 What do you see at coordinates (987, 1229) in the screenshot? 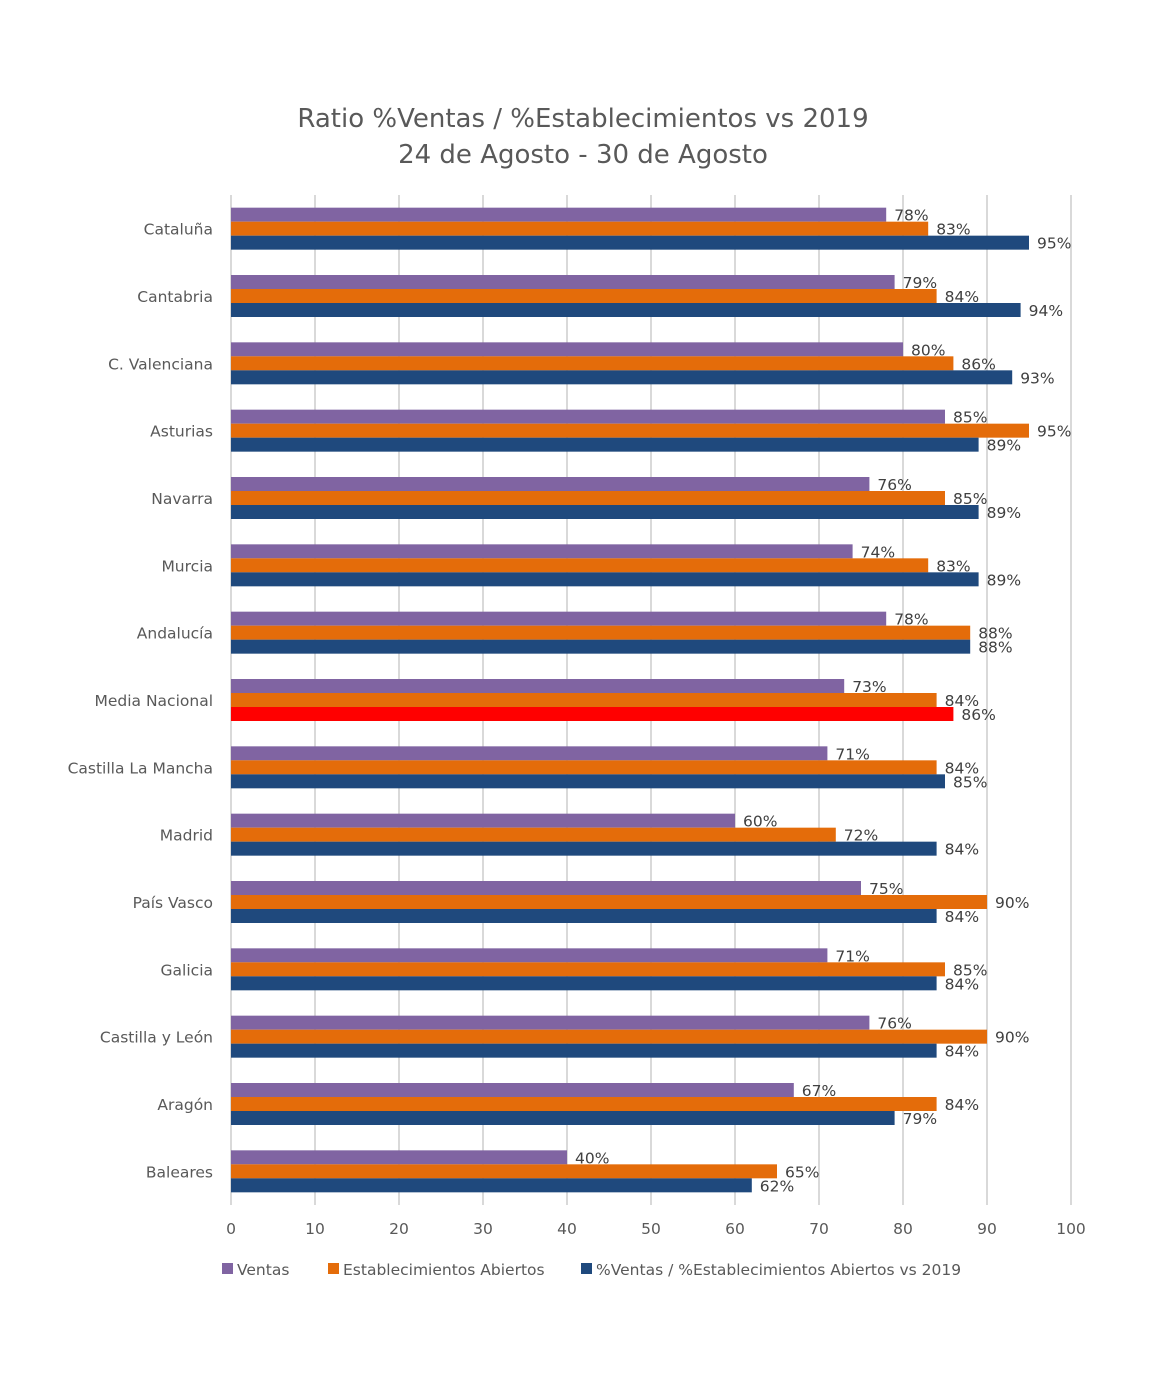
I see `x-tick-label: 90` at bounding box center [987, 1229].